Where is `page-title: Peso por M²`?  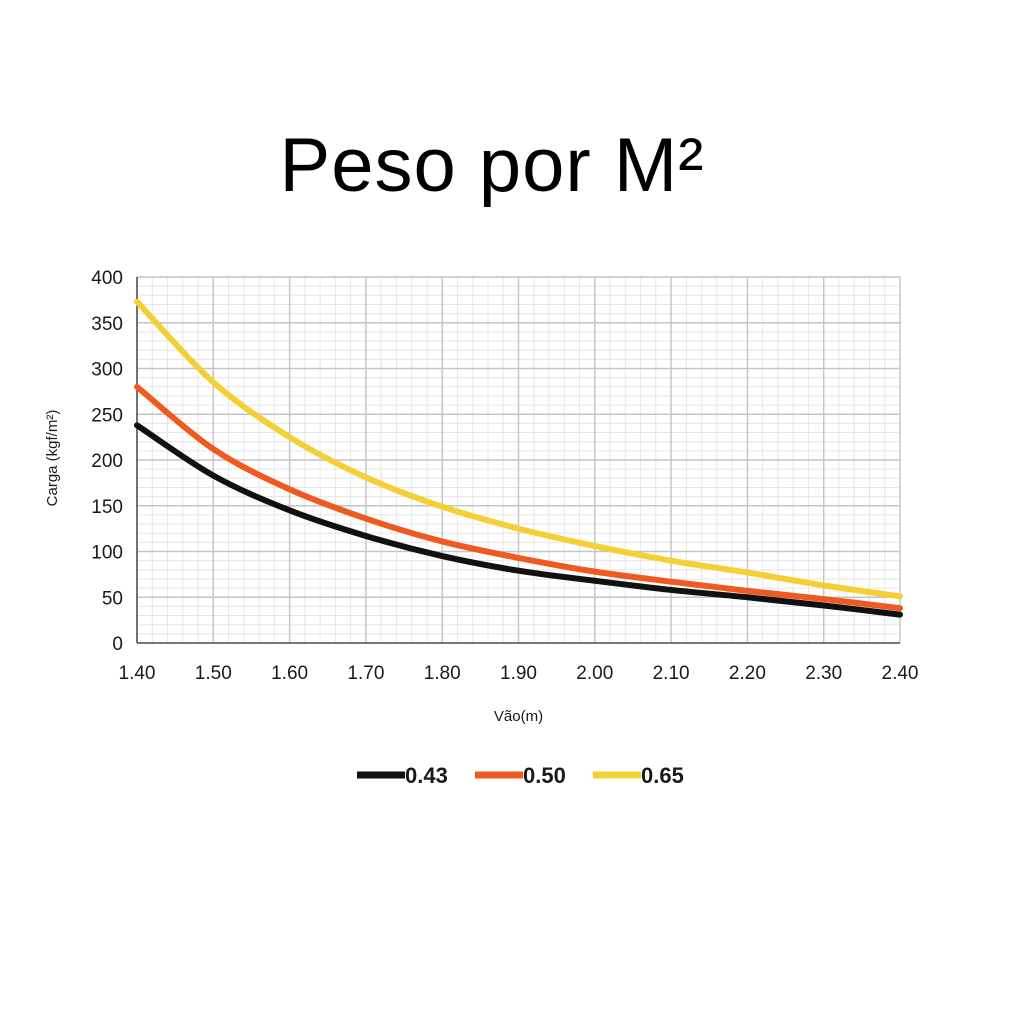
page-title: Peso por M² is located at coordinates (492, 165).